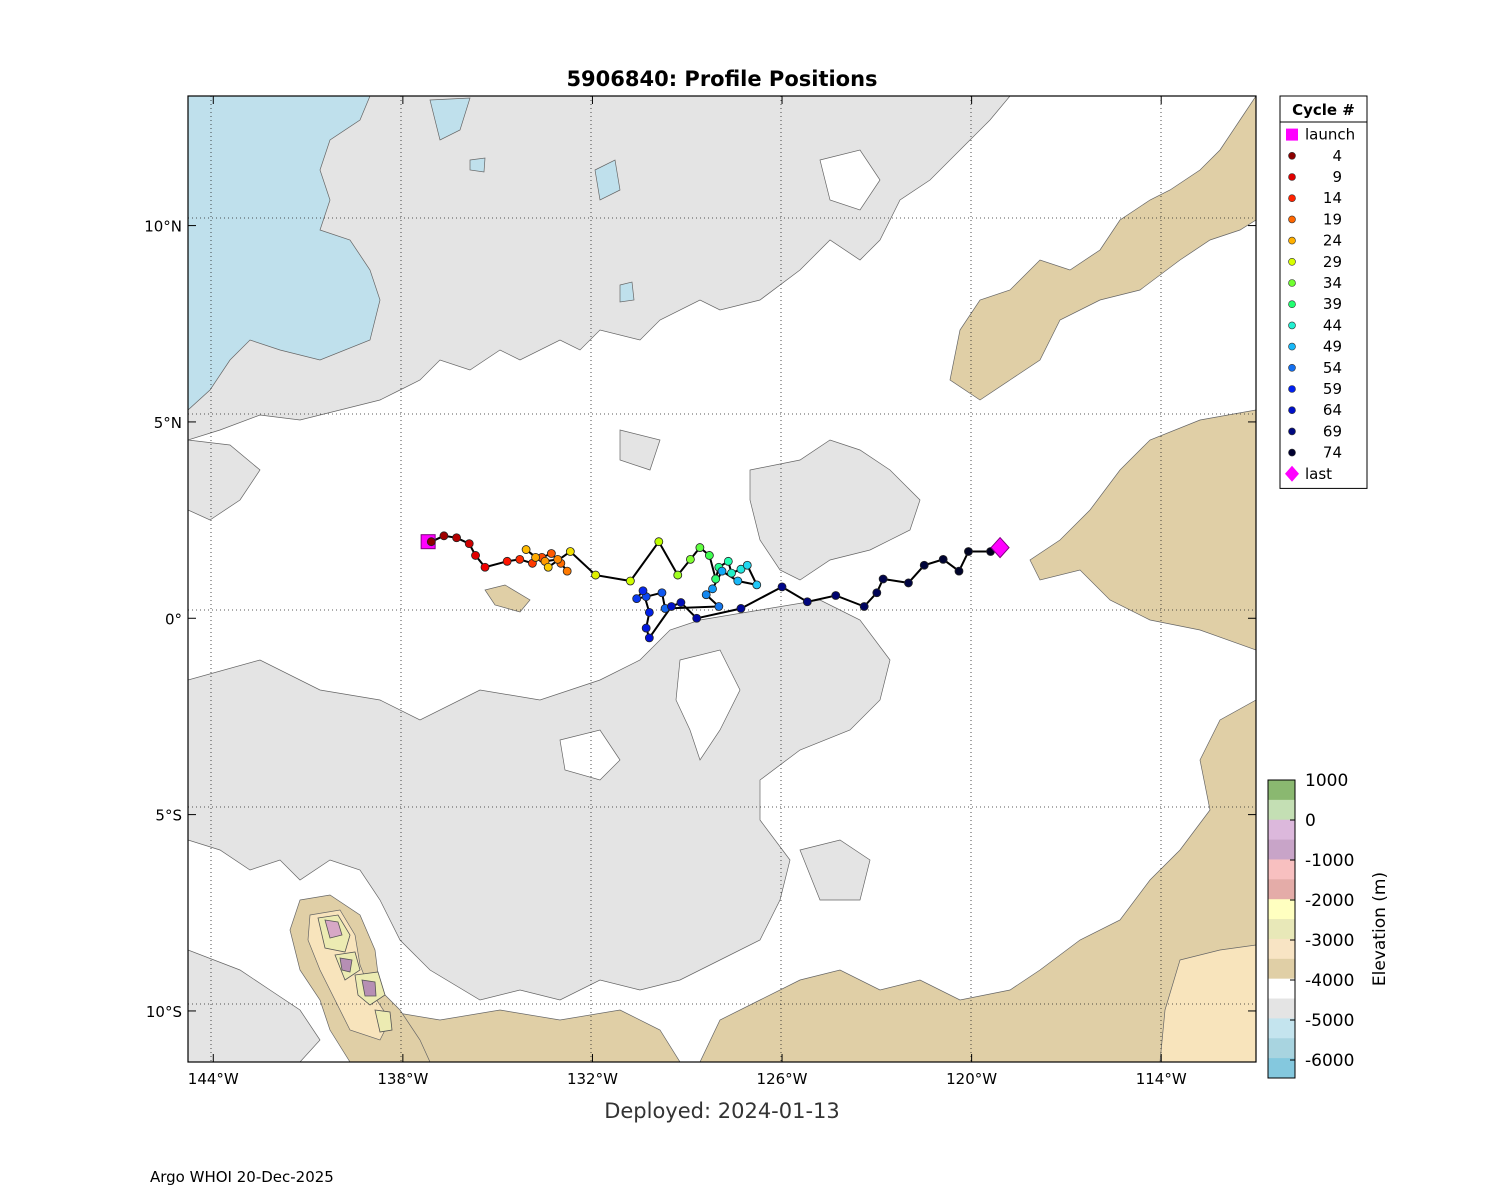 Image resolution: width=1500 pixels, height=1200 pixels. What do you see at coordinates (1161, 1079) in the screenshot?
I see `lon-tick-label: 114°W` at bounding box center [1161, 1079].